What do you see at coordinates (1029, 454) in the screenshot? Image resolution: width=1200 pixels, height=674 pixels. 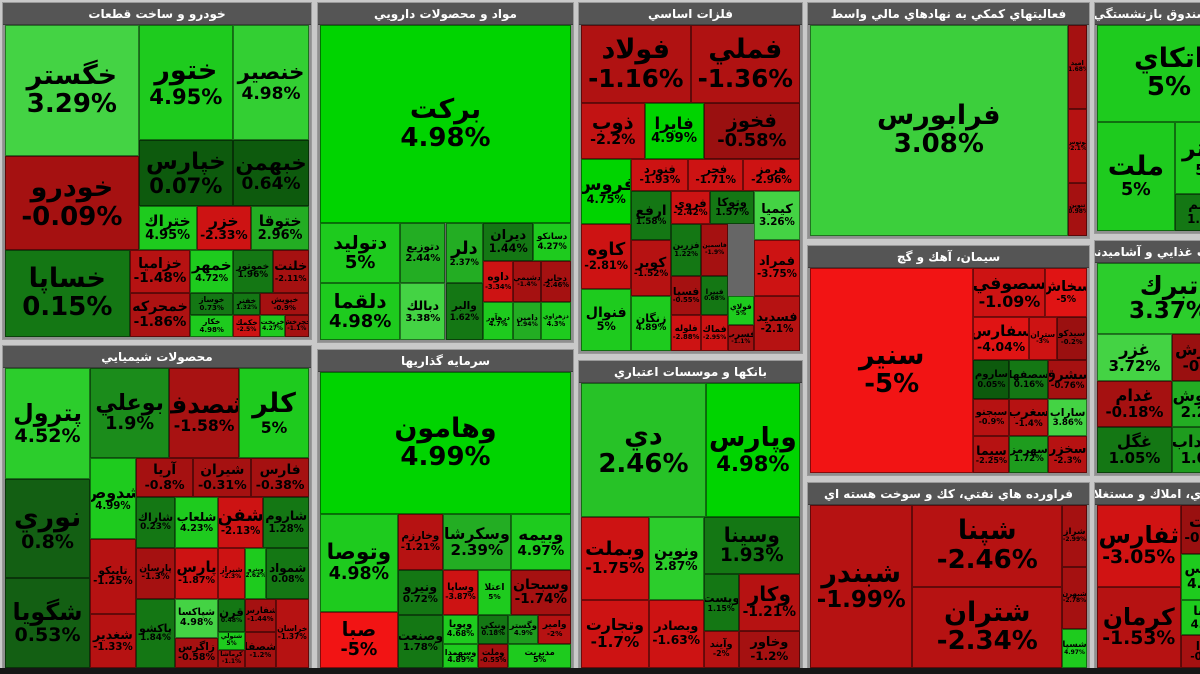 I see `treemap-tile: سهرمز 1.72%` at bounding box center [1029, 454].